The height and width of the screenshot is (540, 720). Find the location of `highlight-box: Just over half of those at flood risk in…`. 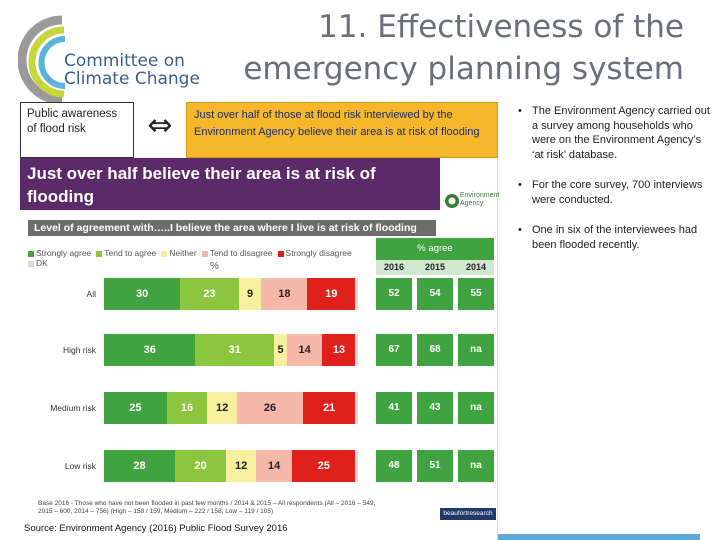

highlight-box: Just over half of those at flood risk in… is located at coordinates (342, 130).